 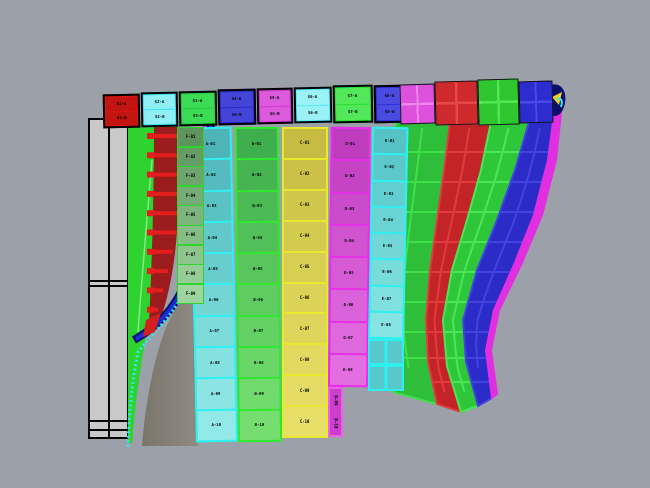 I want to click on plate-cell: E-05, so click(x=388, y=246).